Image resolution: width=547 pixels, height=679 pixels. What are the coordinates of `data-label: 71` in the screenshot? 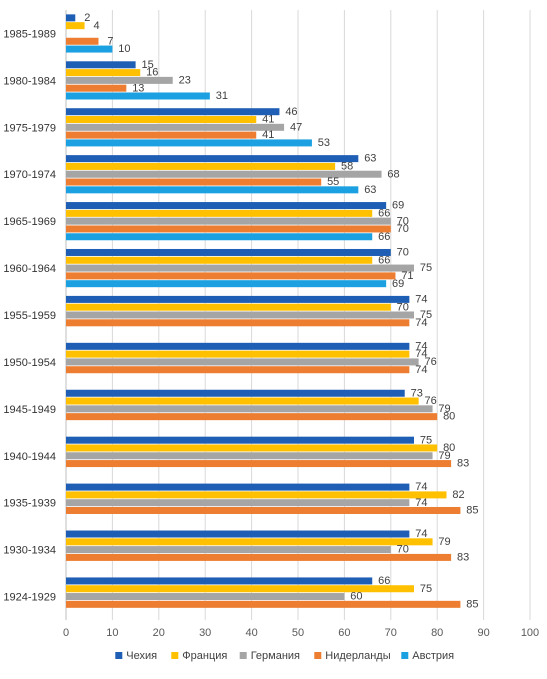 It's located at (407, 276).